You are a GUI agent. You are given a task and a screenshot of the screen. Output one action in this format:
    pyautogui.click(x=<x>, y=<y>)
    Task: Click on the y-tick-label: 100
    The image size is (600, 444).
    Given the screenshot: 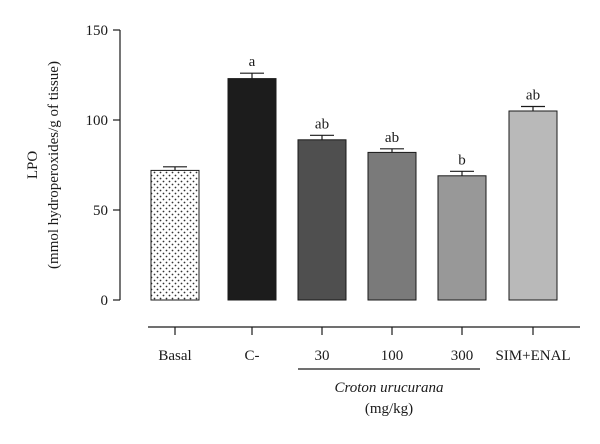 What is the action you would take?
    pyautogui.click(x=97, y=121)
    